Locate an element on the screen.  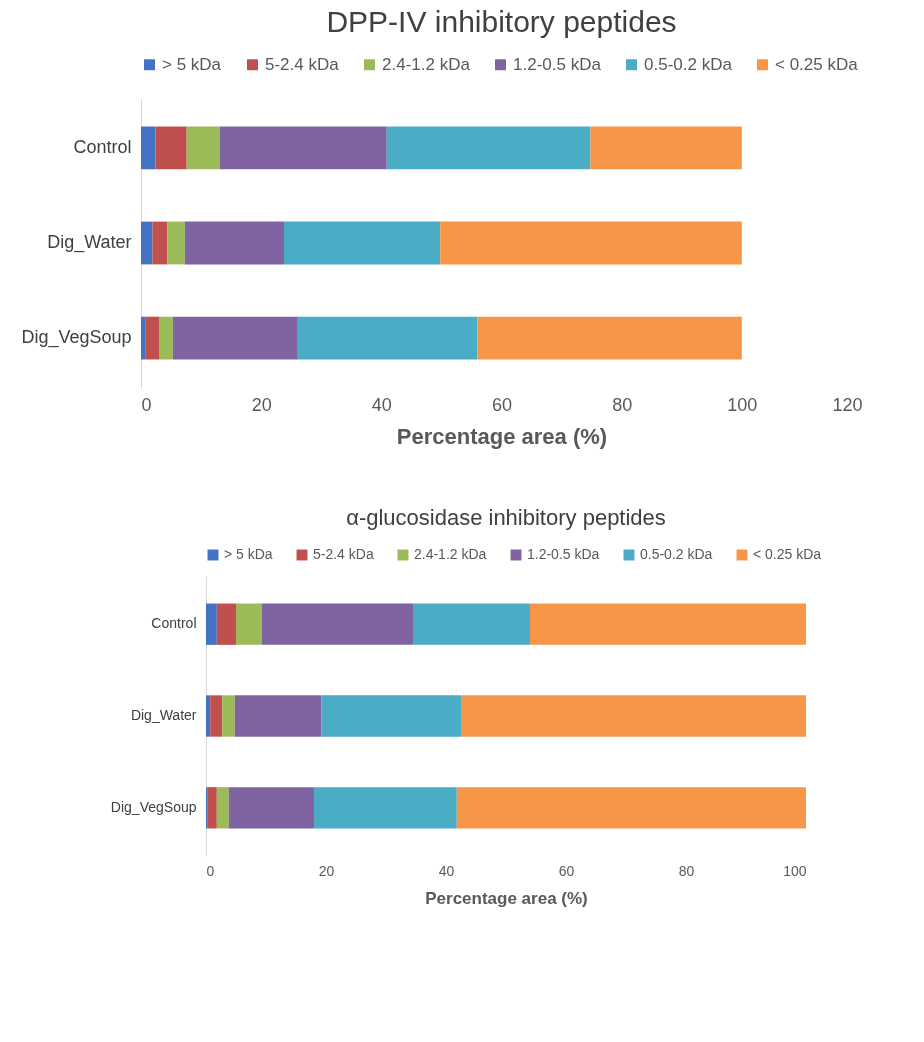
chart-title: α-glucosidase inhibitory peptides is located at coordinates (506, 517).